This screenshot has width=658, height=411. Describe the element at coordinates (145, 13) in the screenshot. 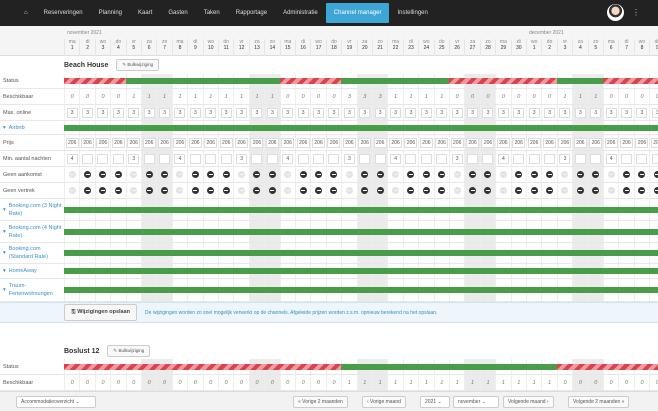

I see `nav-item: Kaart` at that location.